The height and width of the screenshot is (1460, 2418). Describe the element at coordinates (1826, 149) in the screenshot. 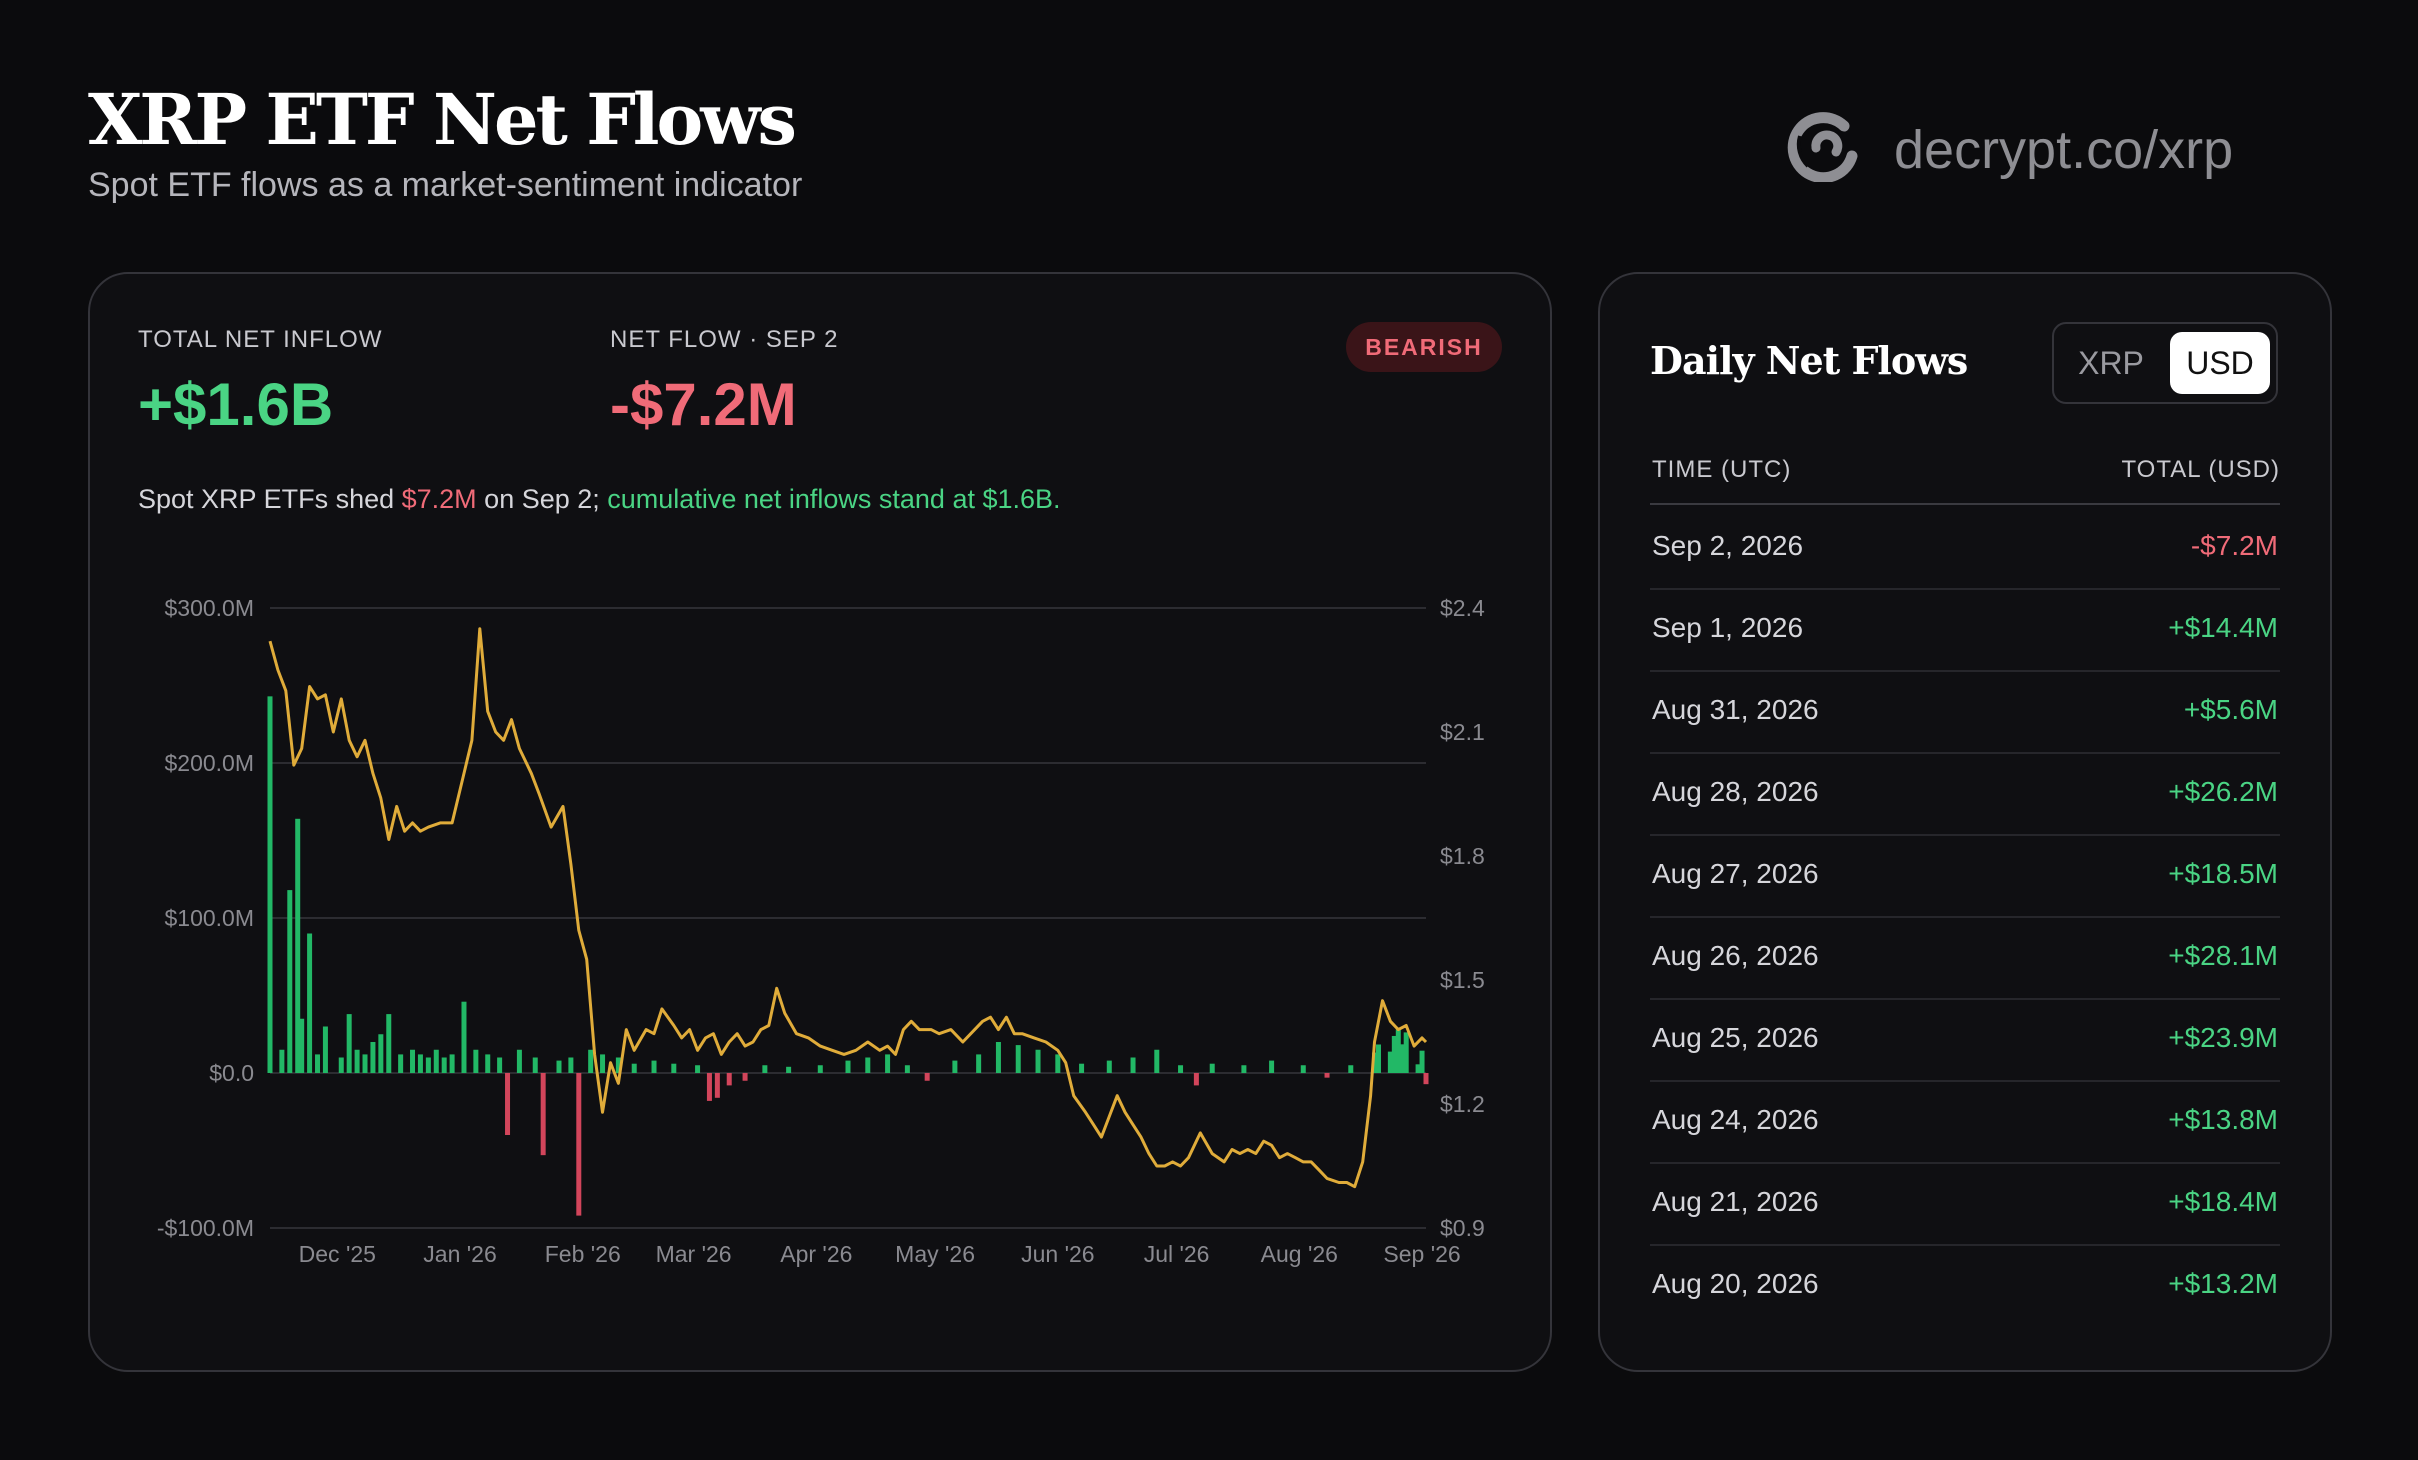

I see `decrypt-logo-icon` at that location.